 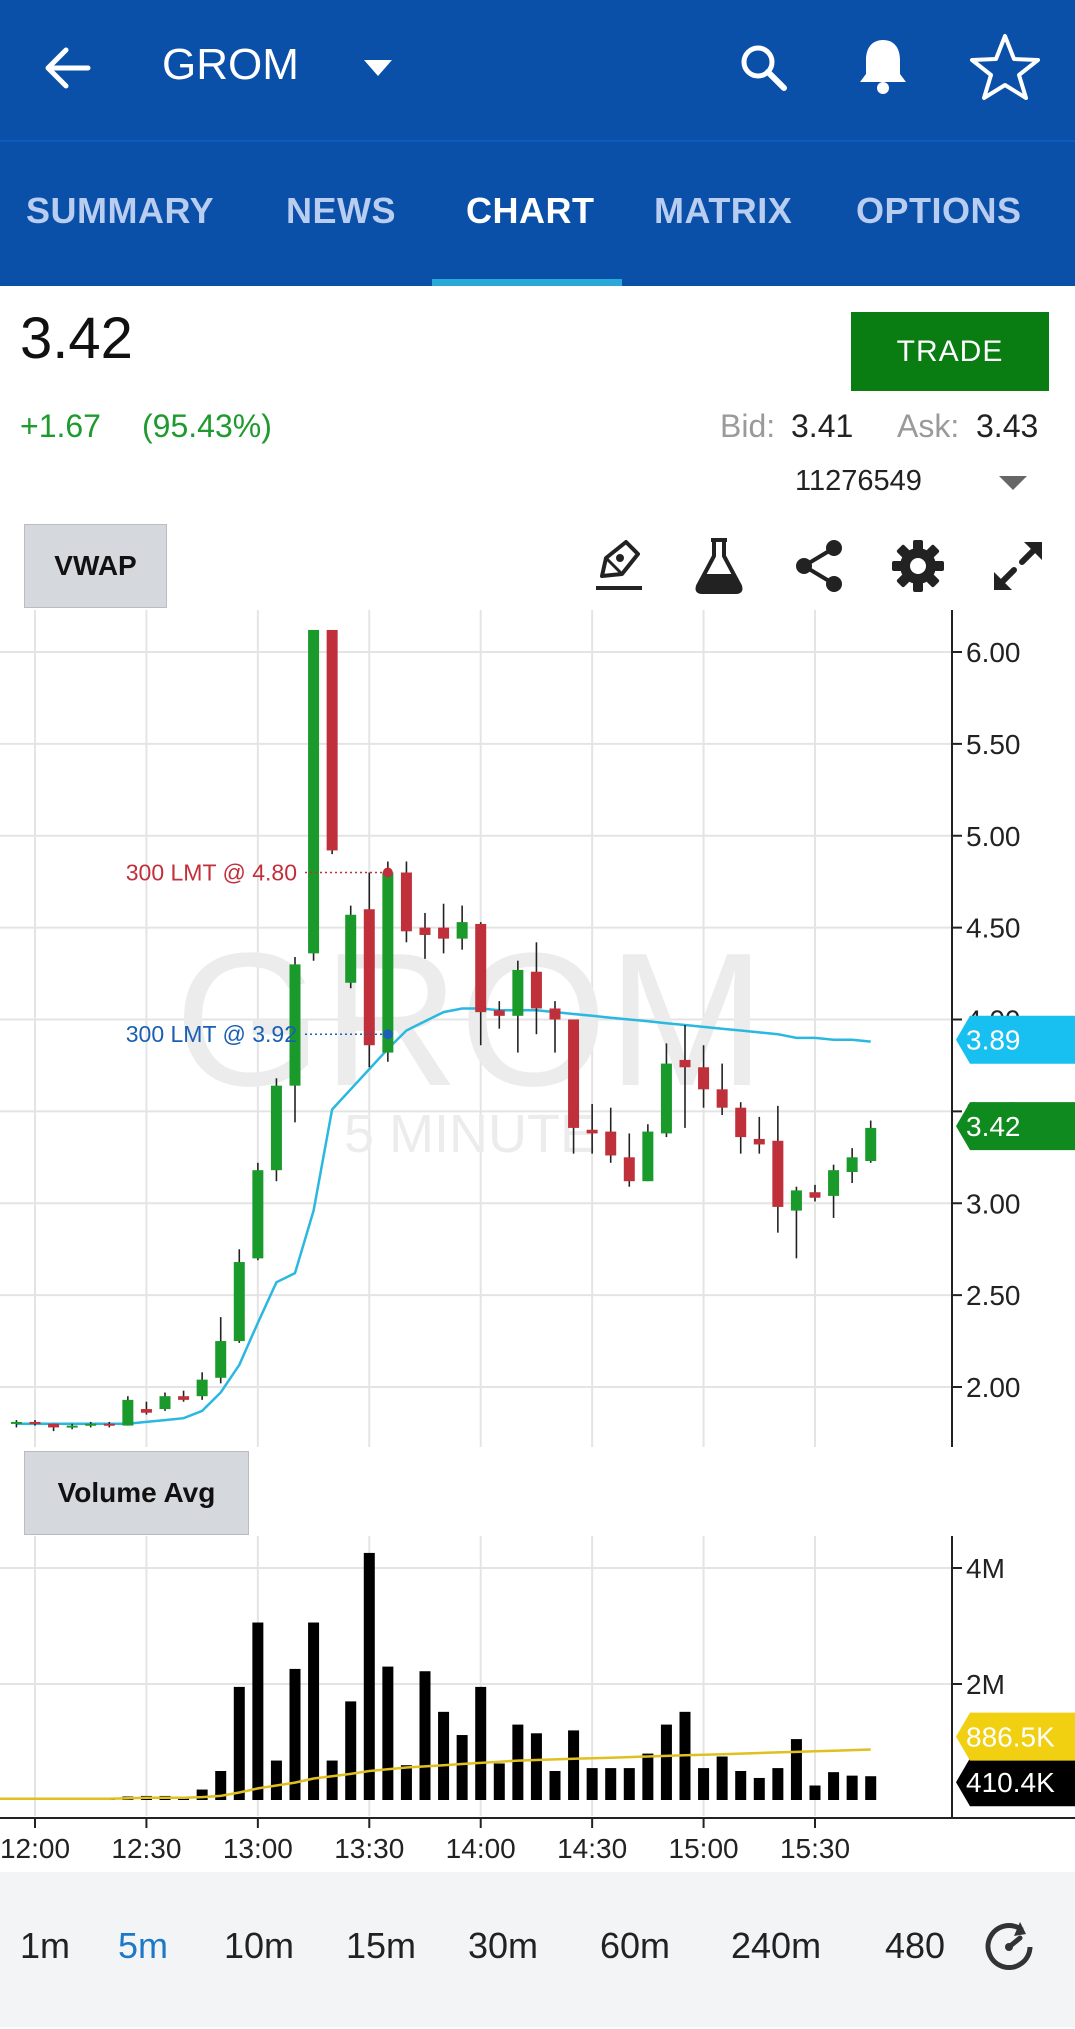 I want to click on timeframe-15m: 15m, so click(x=381, y=1945).